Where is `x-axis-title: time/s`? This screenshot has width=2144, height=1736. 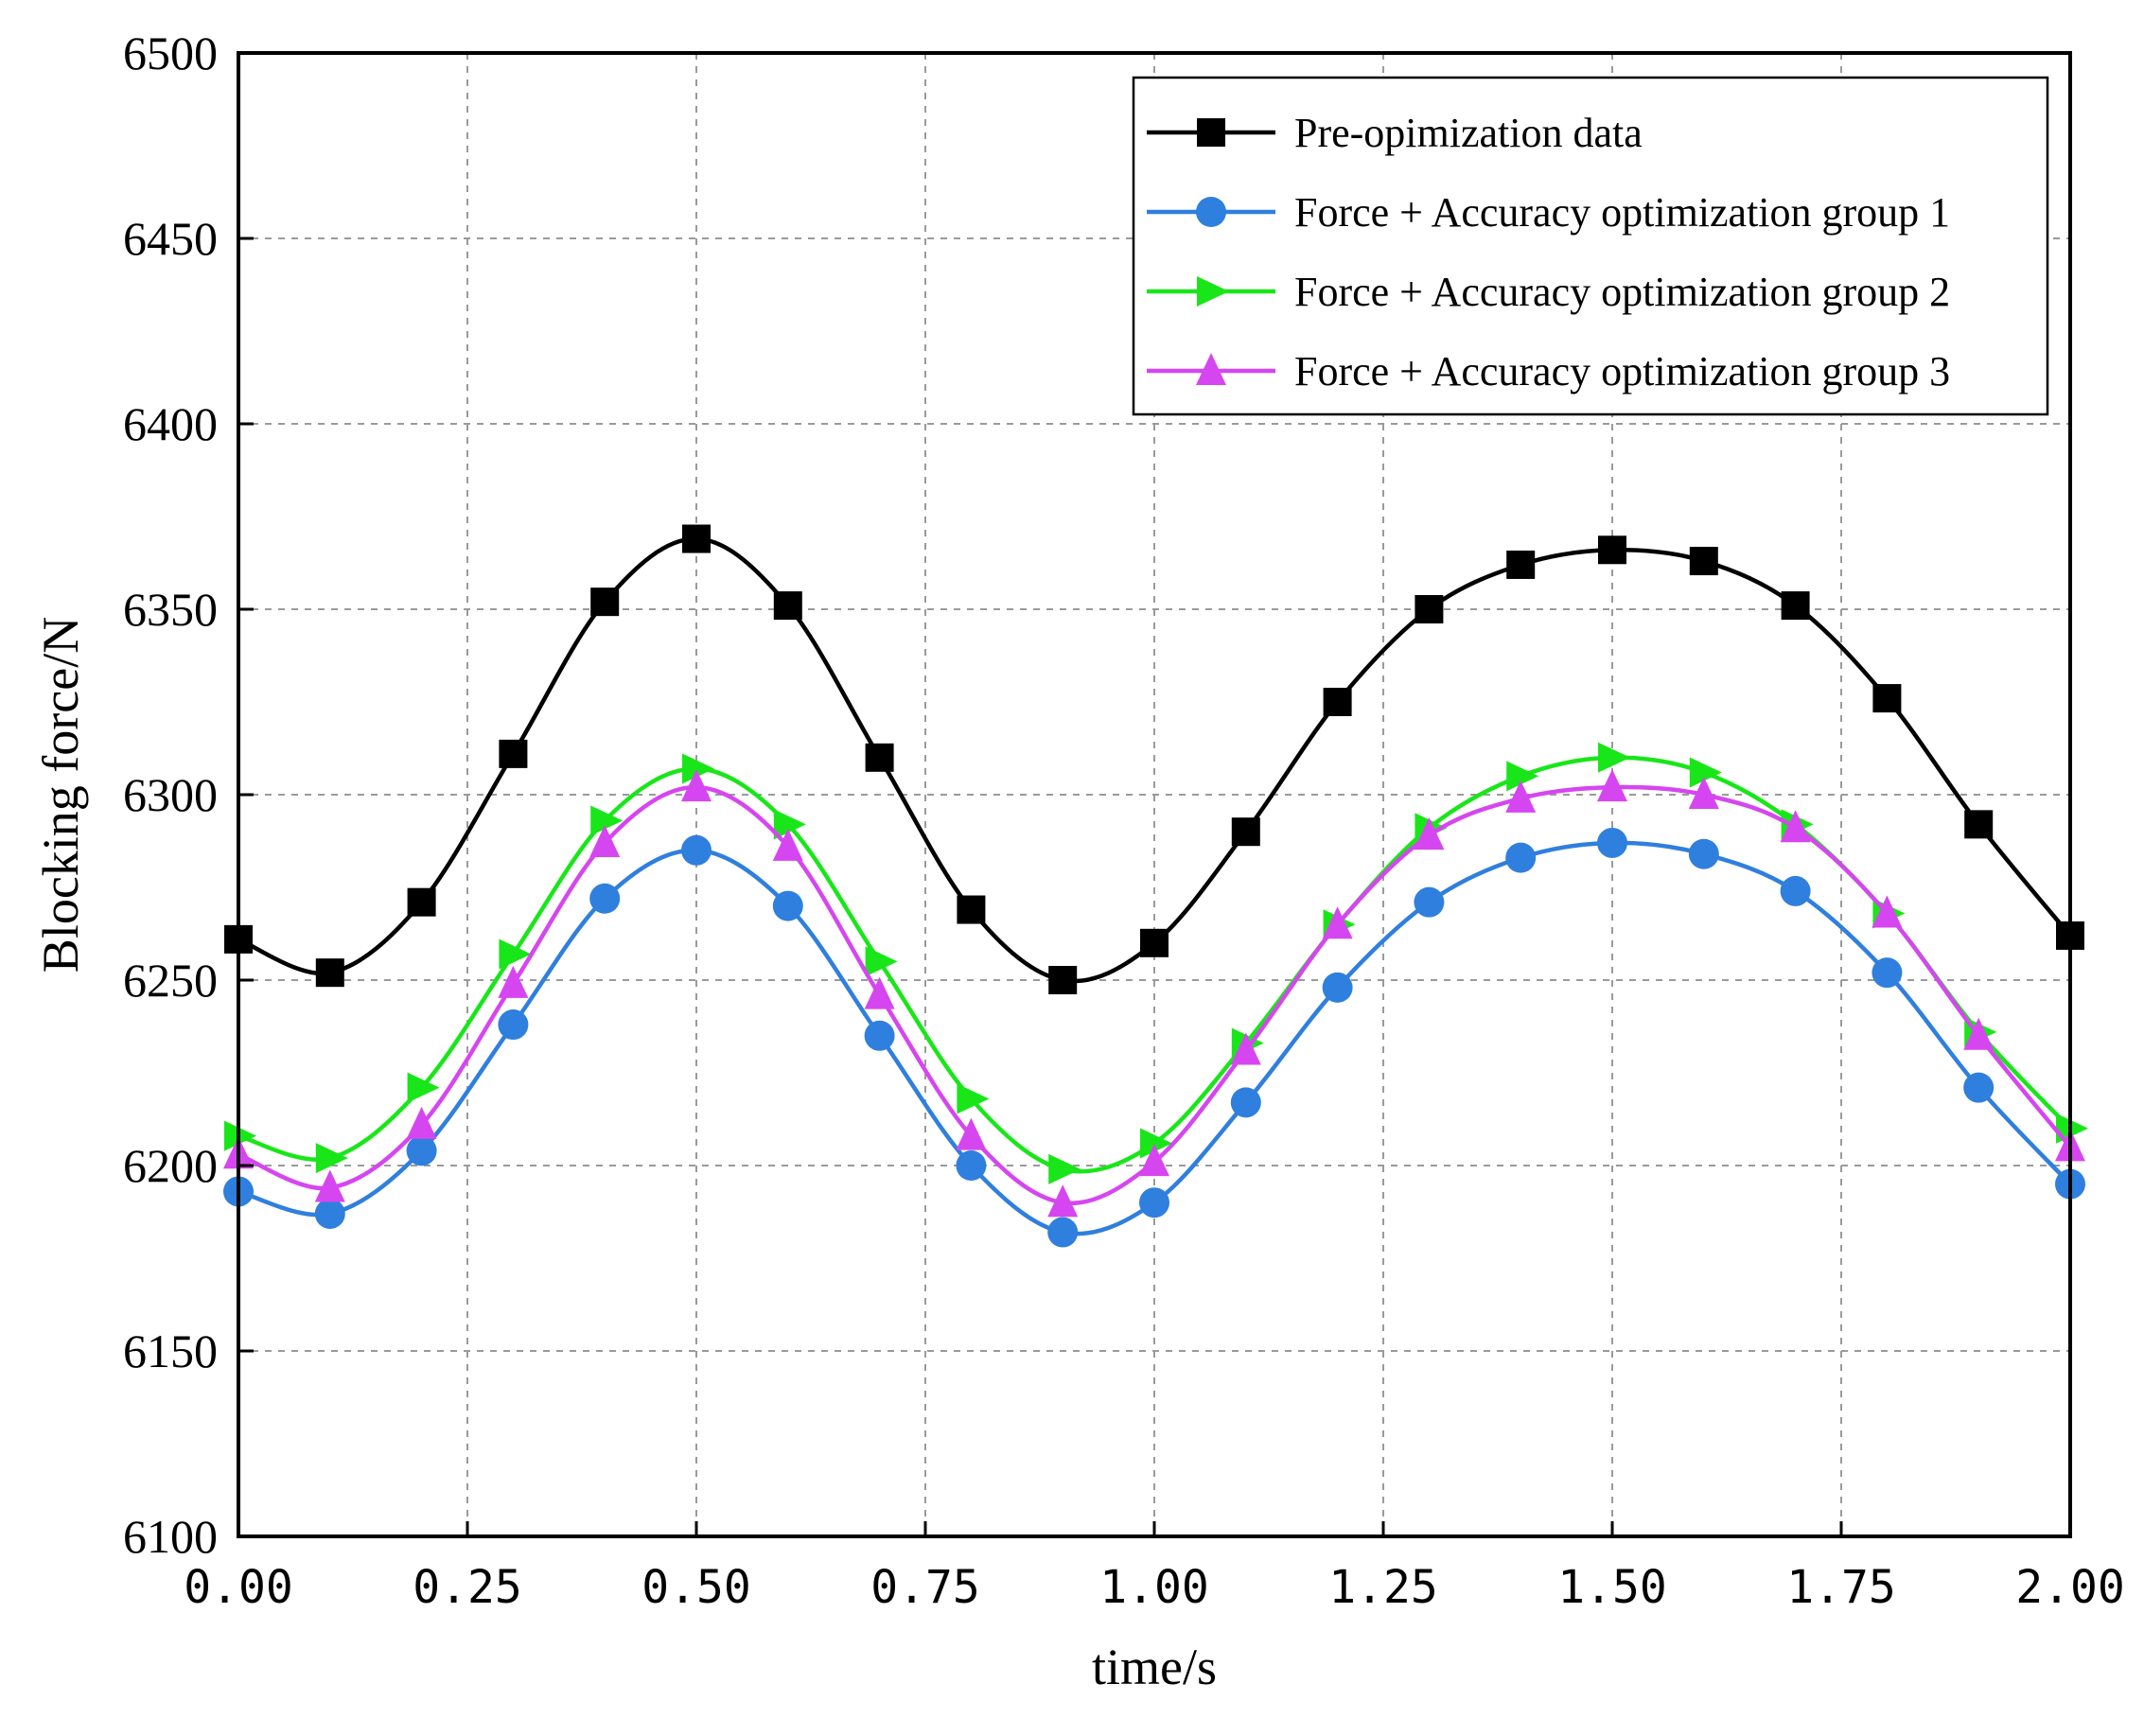 x-axis-title: time/s is located at coordinates (1154, 1667).